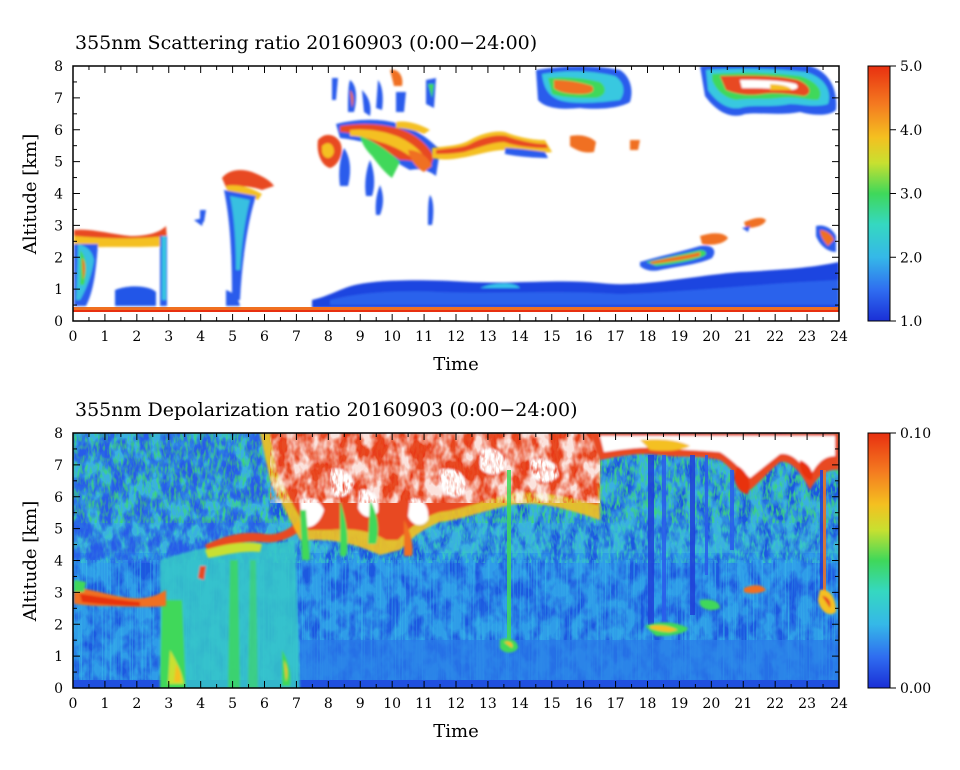 The image size is (960, 770). Describe the element at coordinates (894, 194) in the screenshot. I see `colorbar-scattering: 5.0 4.0 3.0 2.0 1.0` at that location.